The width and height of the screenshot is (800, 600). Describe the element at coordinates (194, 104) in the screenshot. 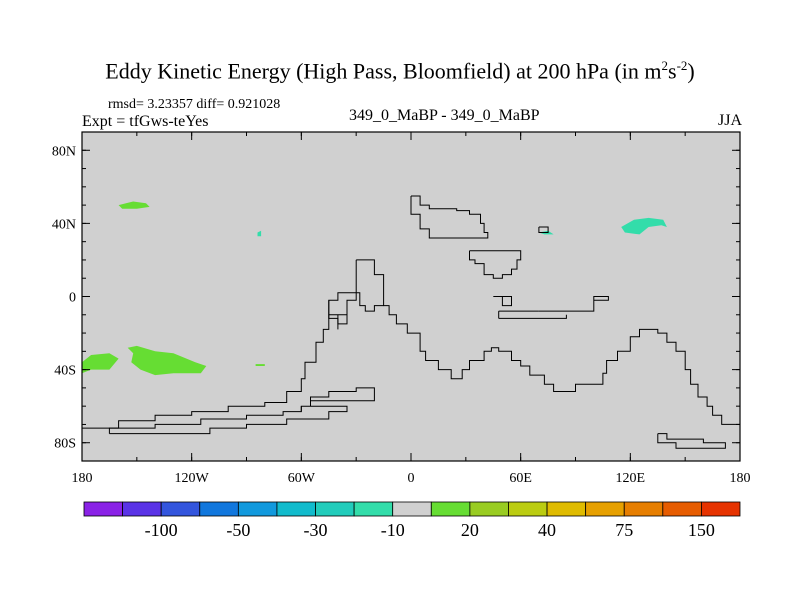

I see `stats-label: rmsd= 3.23357 diff= 0.921028` at that location.